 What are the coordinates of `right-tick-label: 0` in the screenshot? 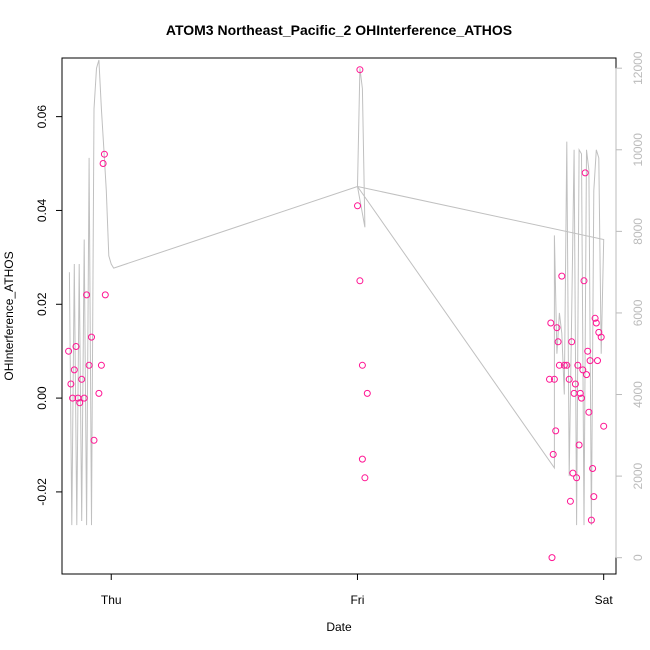 It's located at (638, 557).